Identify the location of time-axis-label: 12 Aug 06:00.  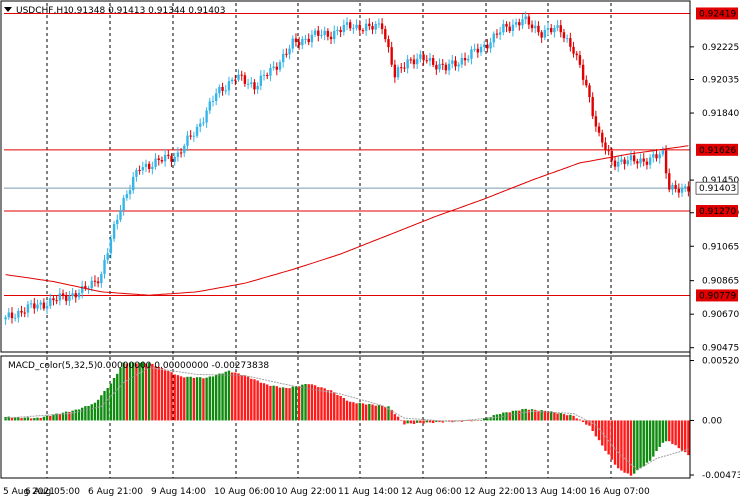
(431, 492).